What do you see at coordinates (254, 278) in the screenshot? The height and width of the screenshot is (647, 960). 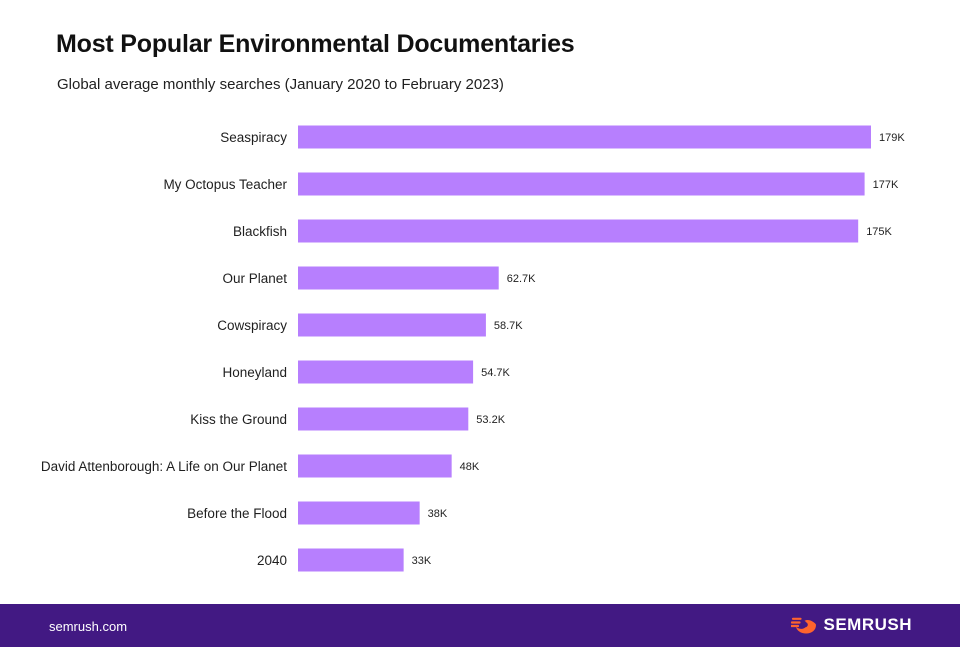 I see `category-label-3: Our Planet` at bounding box center [254, 278].